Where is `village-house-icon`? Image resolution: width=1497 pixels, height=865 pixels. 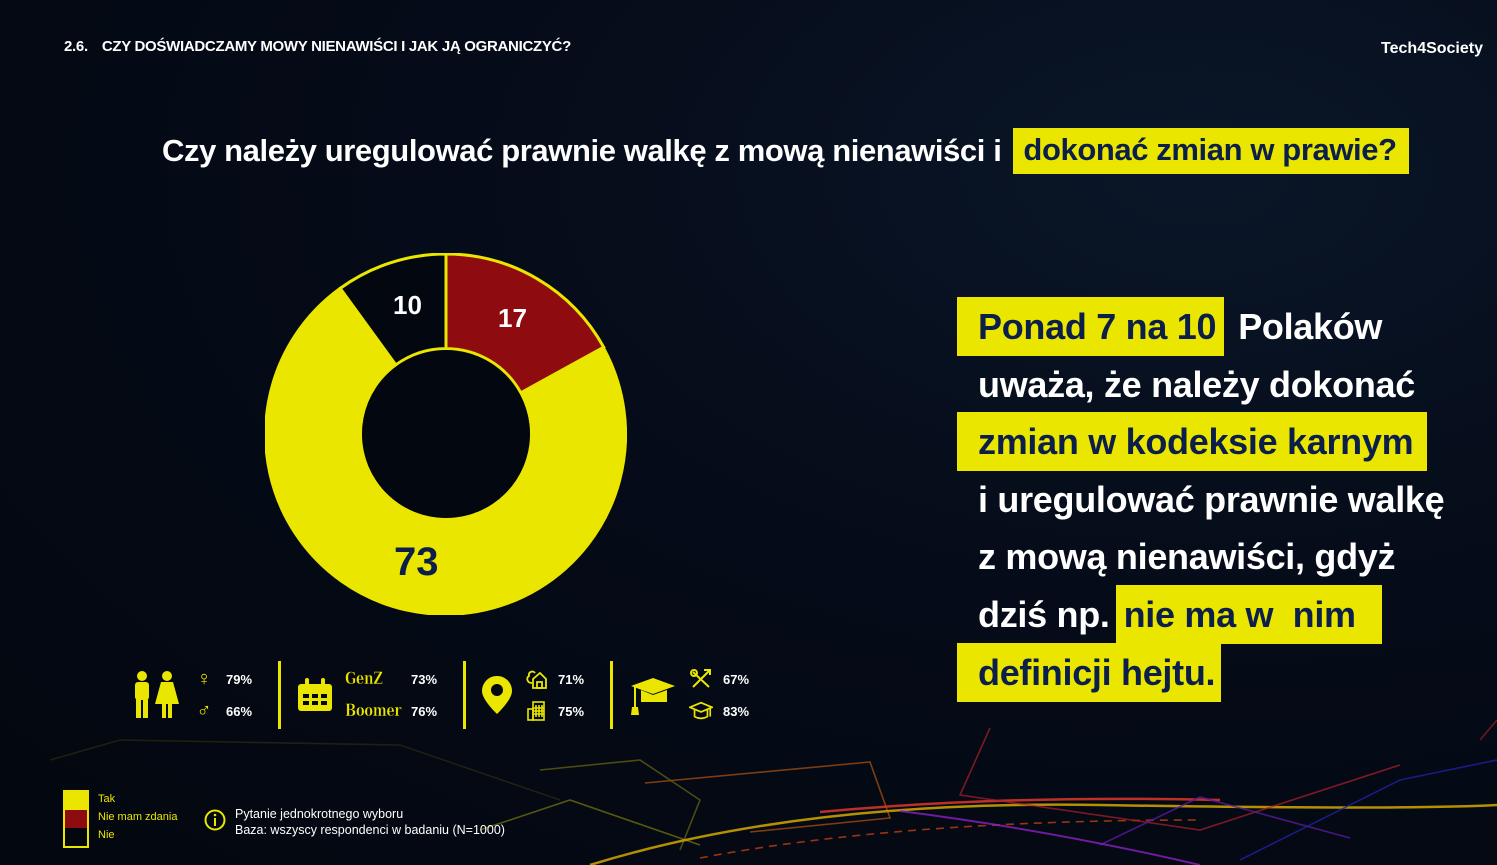
village-house-icon is located at coordinates (536, 679).